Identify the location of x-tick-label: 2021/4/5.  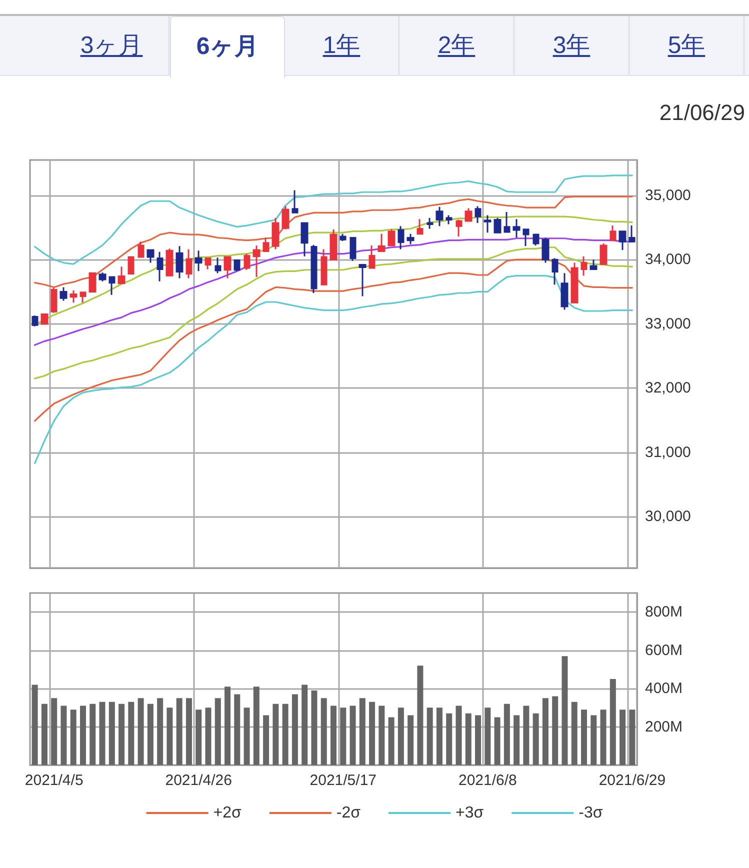
(54, 780).